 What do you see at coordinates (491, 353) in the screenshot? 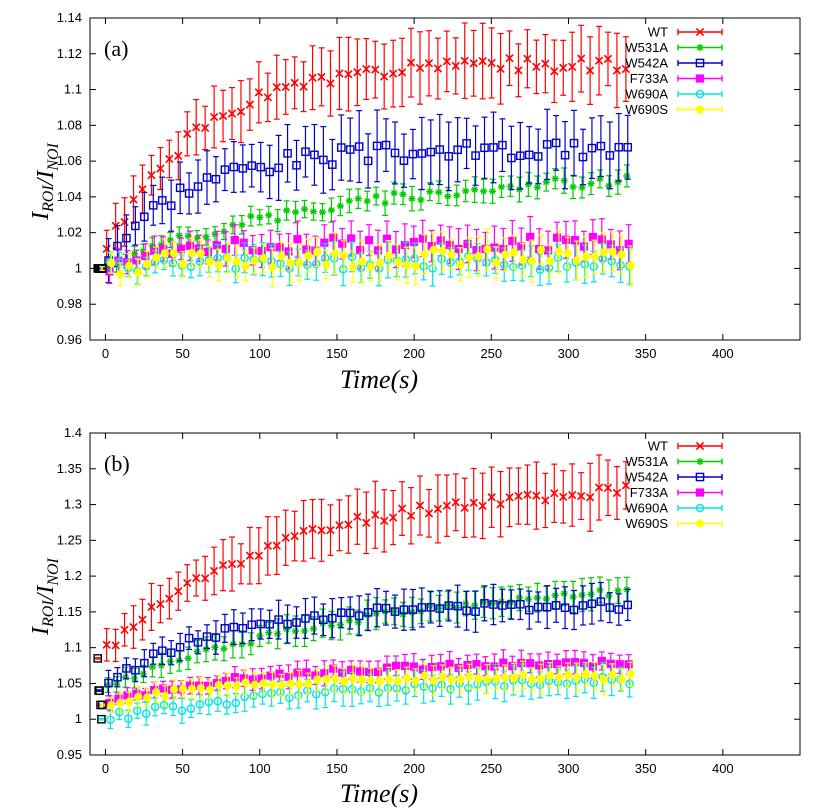
I see `x-tick-label: 250` at bounding box center [491, 353].